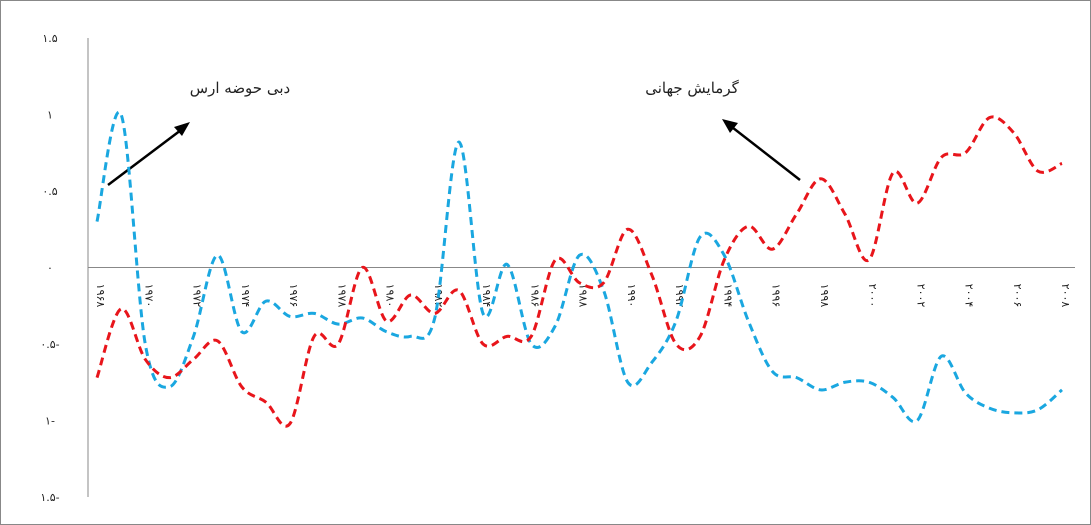 This screenshot has height=525, width=1091. What do you see at coordinates (920, 296) in the screenshot?
I see `x-tick-label: ۲۰۰۲` at bounding box center [920, 296].